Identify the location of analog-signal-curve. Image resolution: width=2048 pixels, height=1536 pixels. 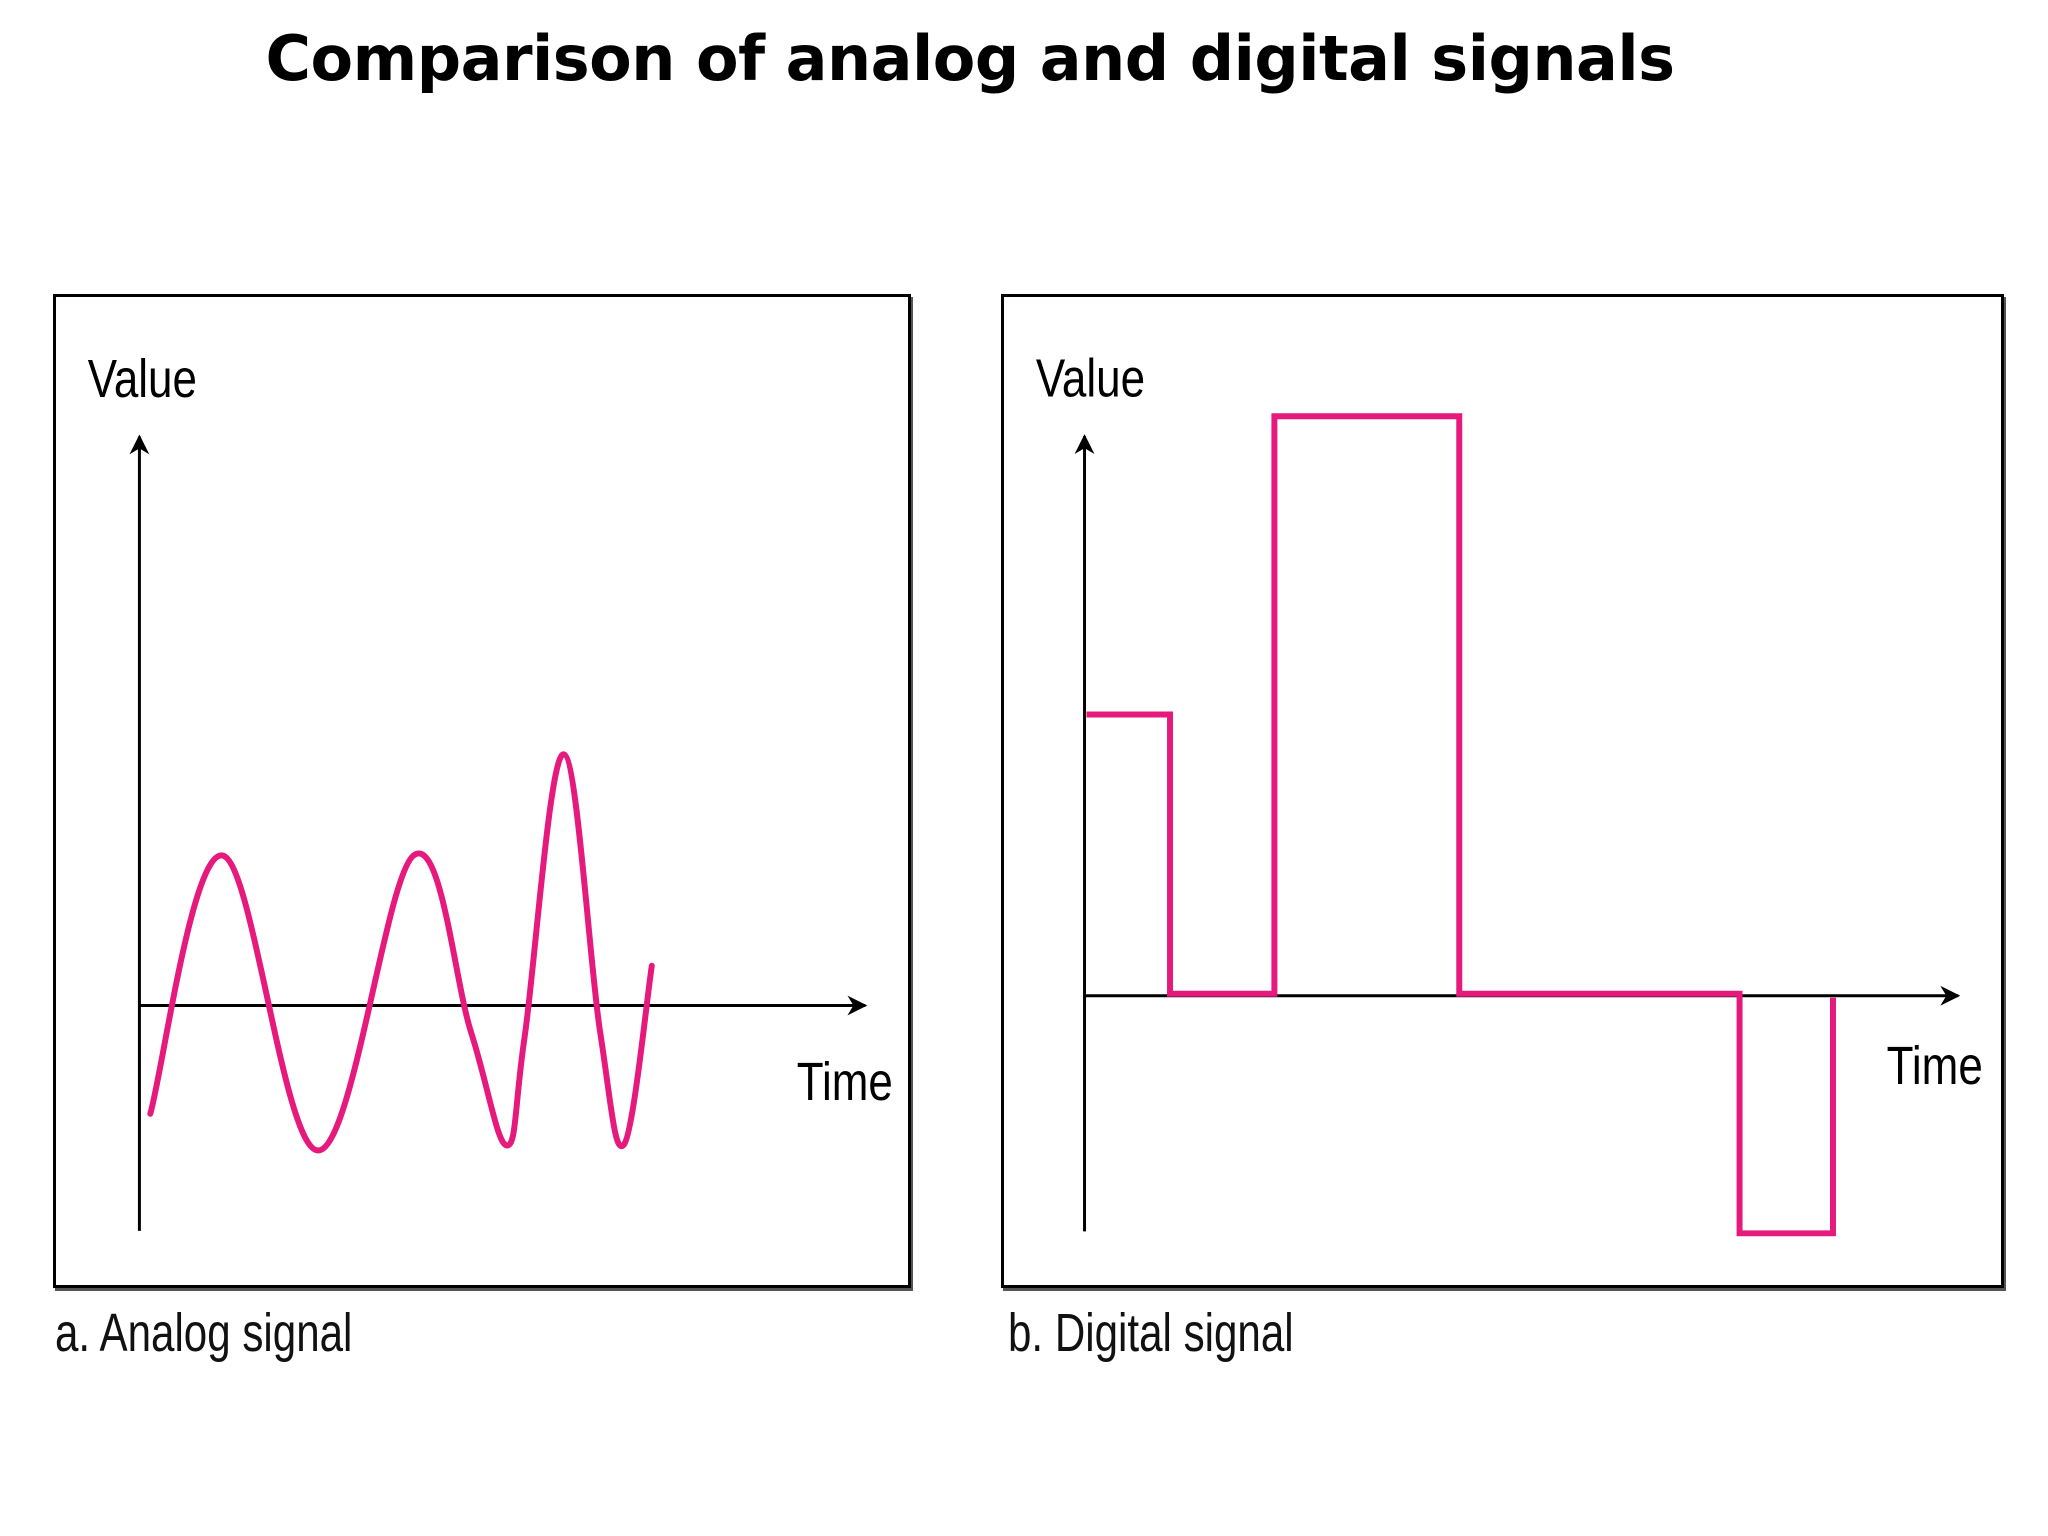
(401, 952).